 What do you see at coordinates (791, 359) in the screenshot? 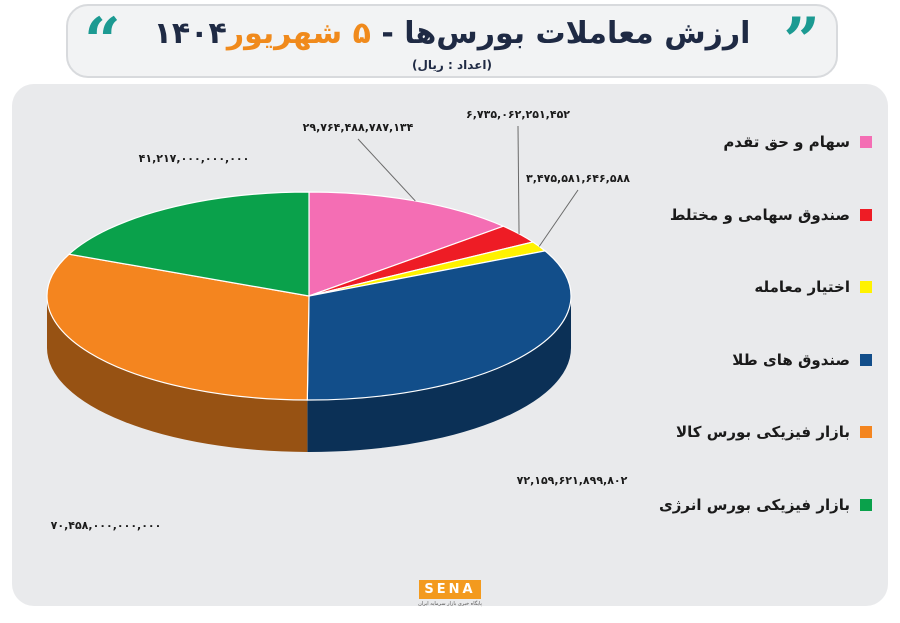
I see `legend-label: صندوق های طلا` at bounding box center [791, 359].